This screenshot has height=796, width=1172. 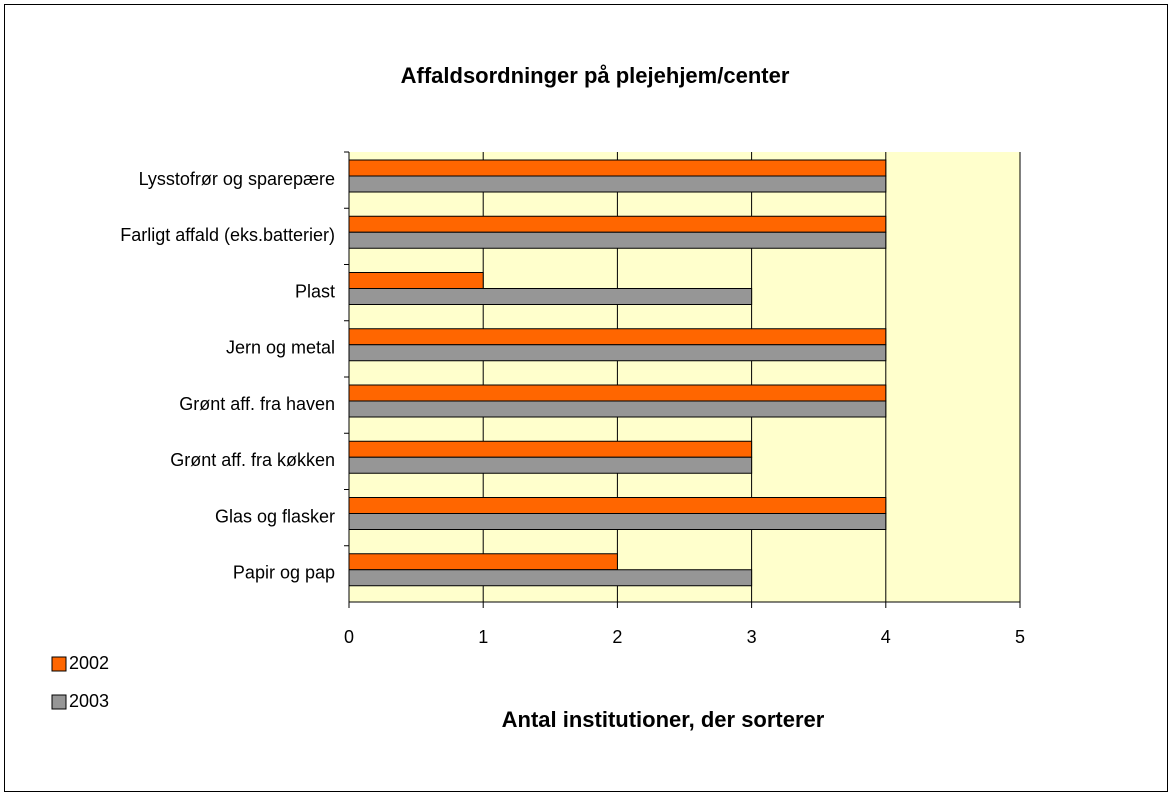 I want to click on x-tick-label: 1, so click(x=483, y=637).